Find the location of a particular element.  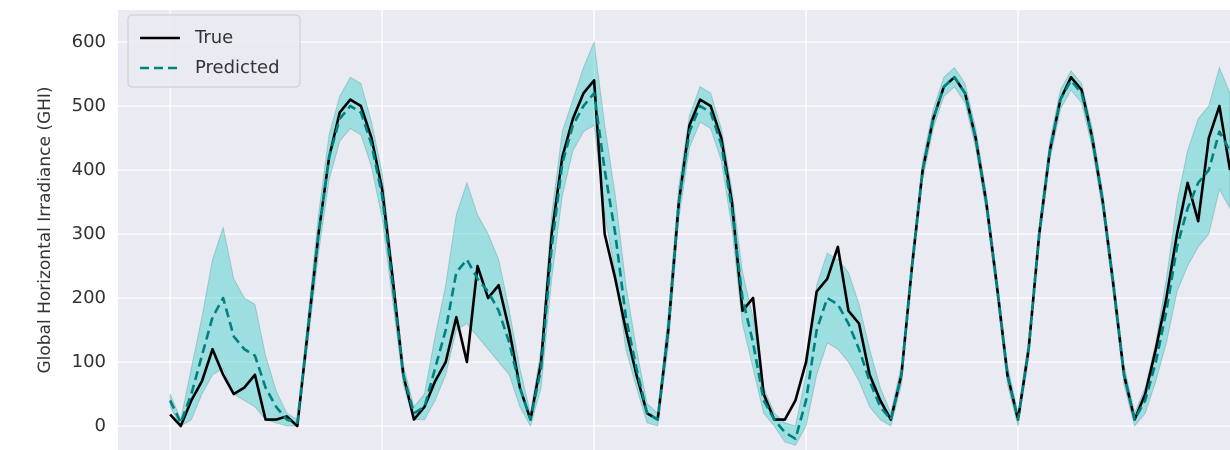

legend: True Predicted is located at coordinates (214, 51).